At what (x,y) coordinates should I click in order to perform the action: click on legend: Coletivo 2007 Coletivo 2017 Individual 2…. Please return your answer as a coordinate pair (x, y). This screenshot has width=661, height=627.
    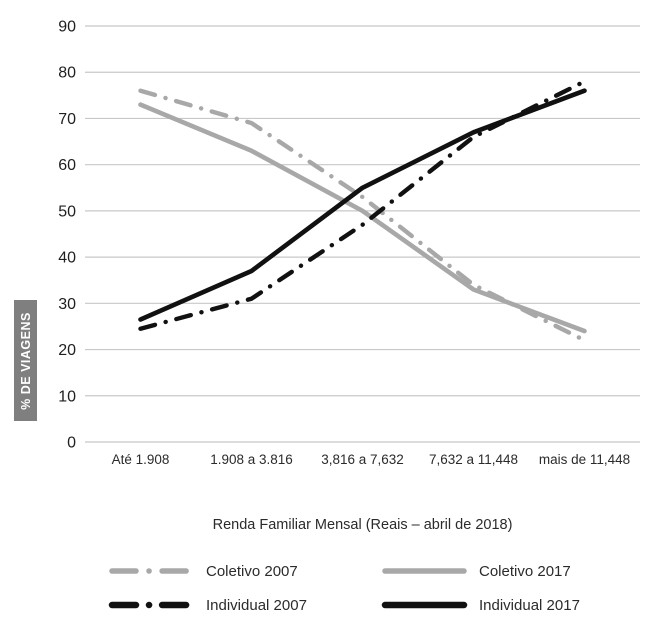
    Looking at the image, I should click on (330, 592).